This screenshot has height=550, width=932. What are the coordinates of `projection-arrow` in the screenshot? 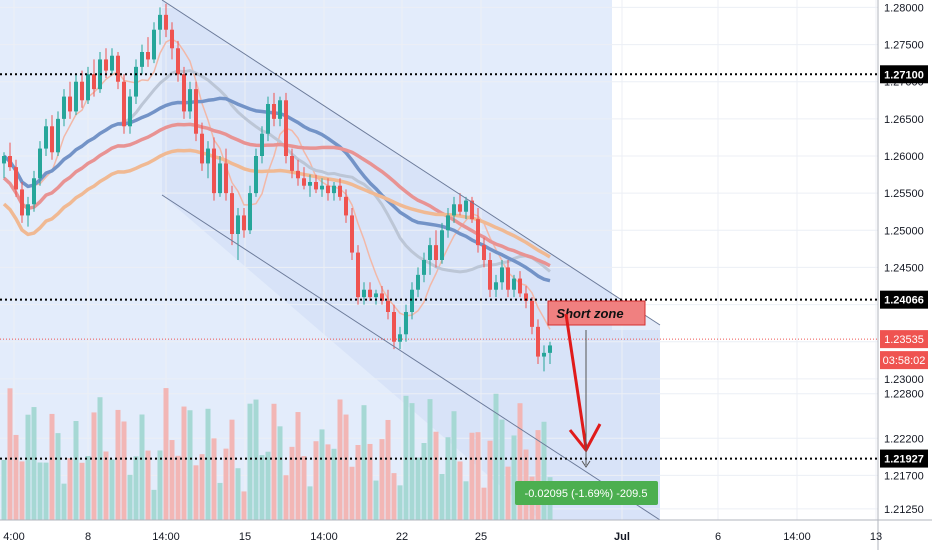 It's located at (576, 381).